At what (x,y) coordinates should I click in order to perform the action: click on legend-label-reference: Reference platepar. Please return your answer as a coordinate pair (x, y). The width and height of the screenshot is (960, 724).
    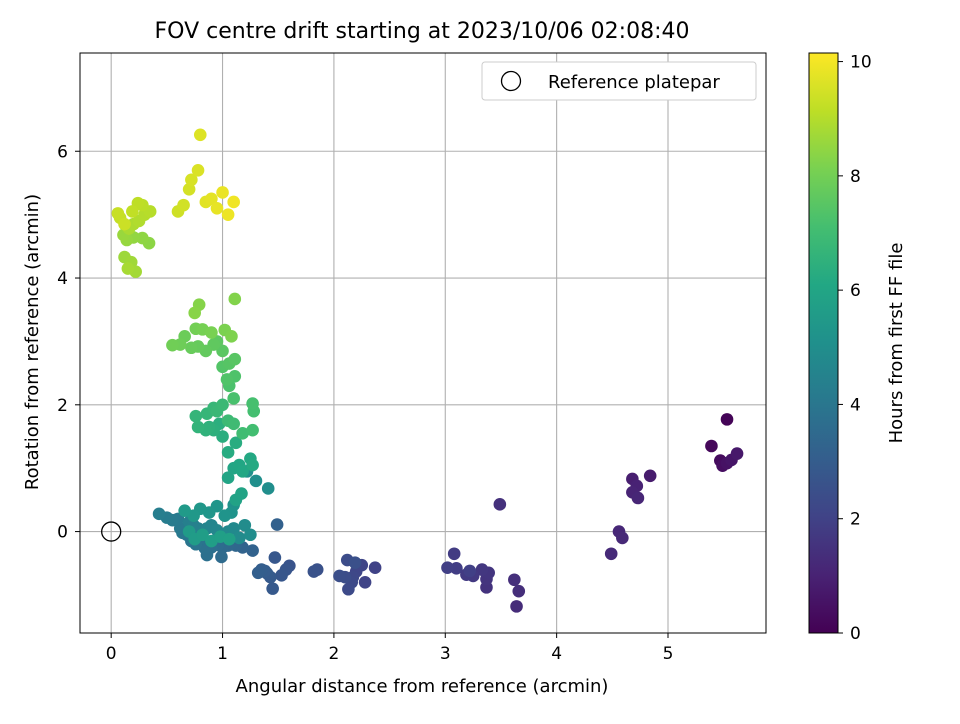
    Looking at the image, I should click on (634, 82).